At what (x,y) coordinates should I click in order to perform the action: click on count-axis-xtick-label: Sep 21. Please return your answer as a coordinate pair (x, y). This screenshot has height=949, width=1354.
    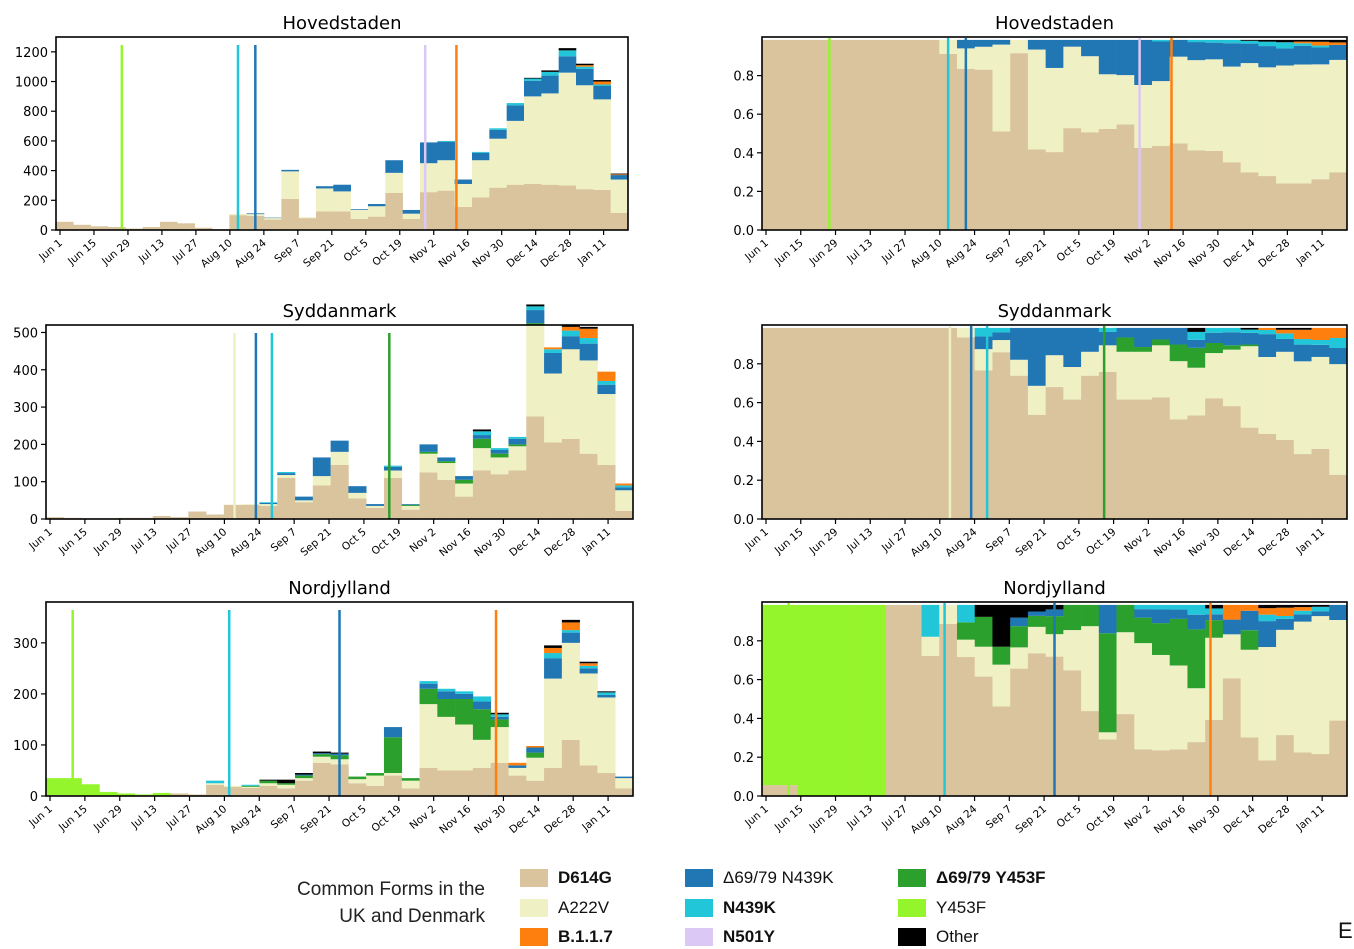
    Looking at the image, I should click on (316, 819).